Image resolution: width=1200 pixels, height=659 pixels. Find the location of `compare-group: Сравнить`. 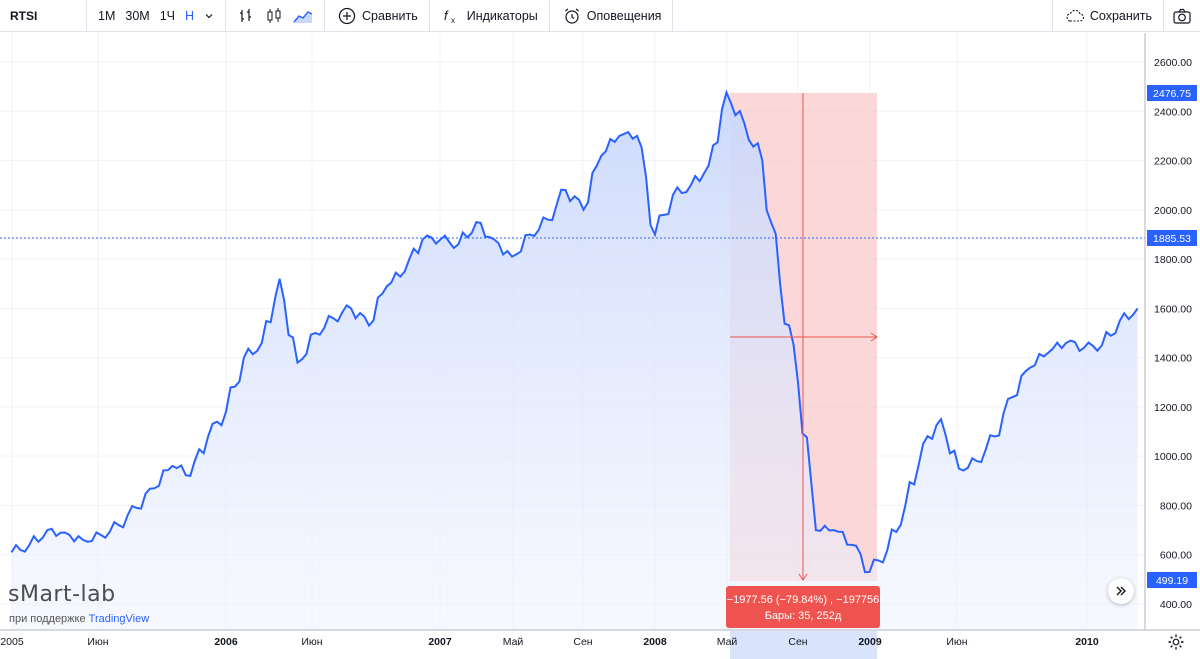

compare-group: Сравнить is located at coordinates (377, 15).